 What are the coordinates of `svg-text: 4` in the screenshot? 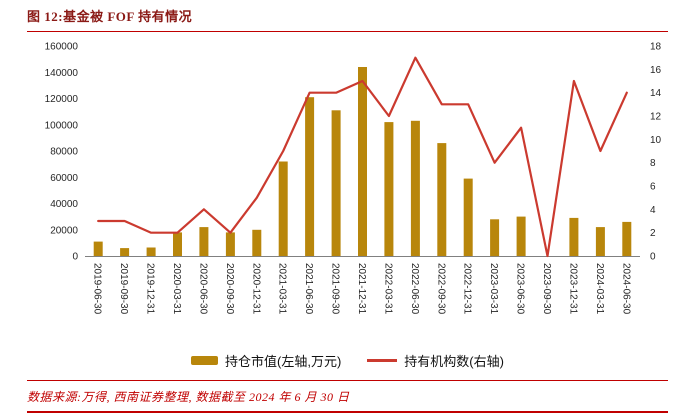 It's located at (653, 210).